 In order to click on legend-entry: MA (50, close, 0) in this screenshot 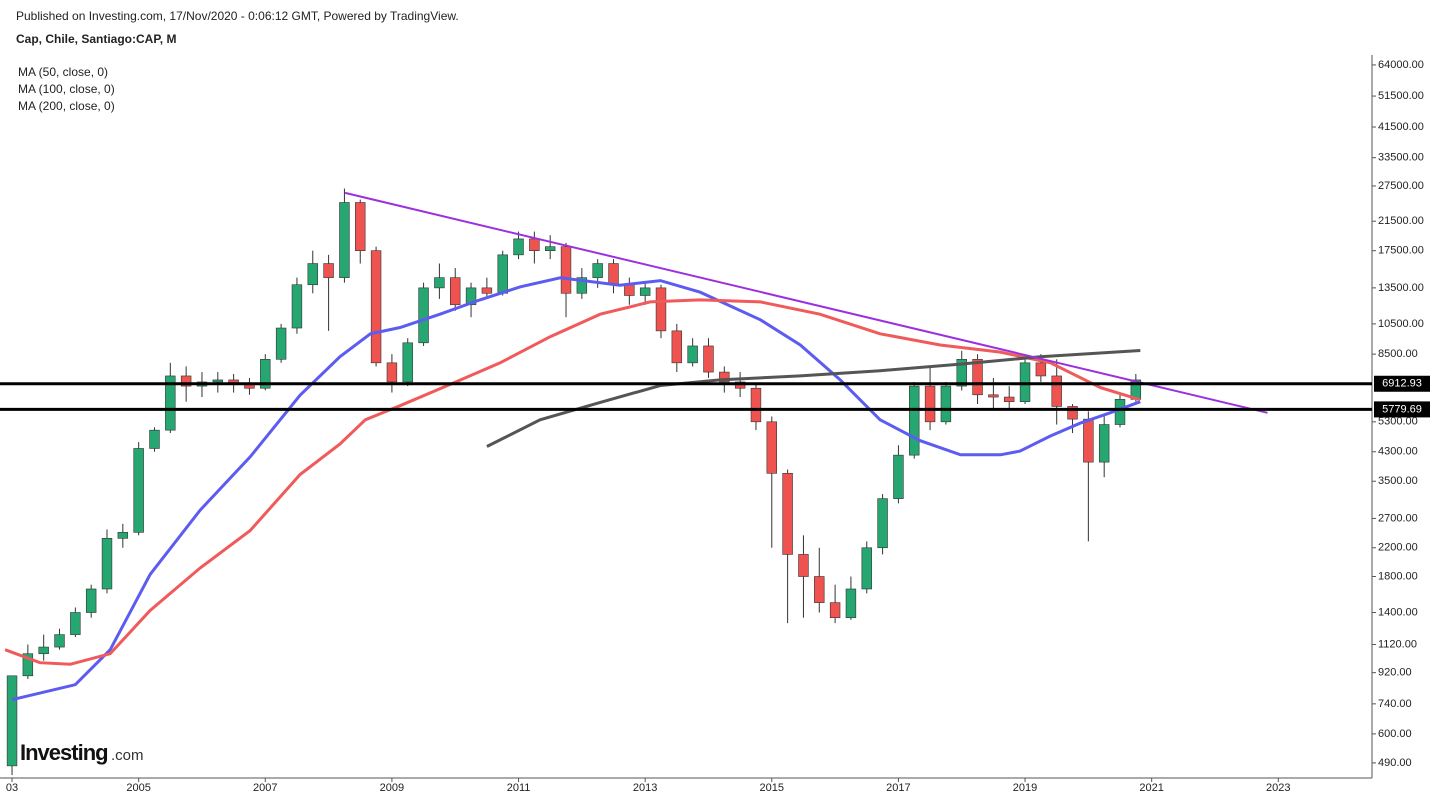, I will do `click(63, 72)`.